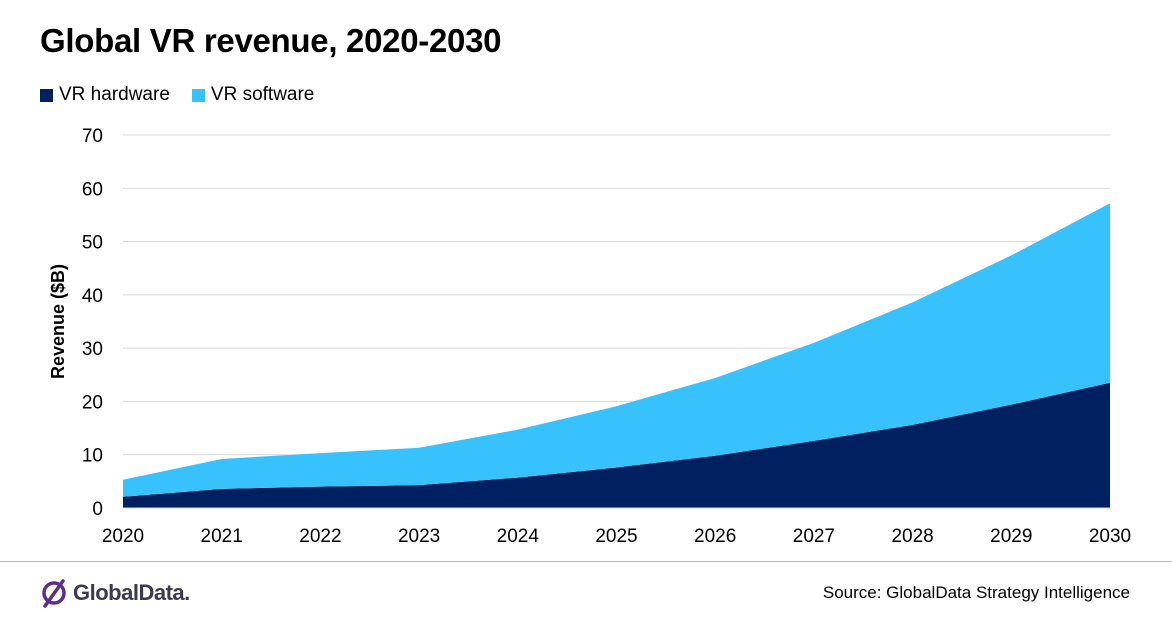  Describe the element at coordinates (586, 561) in the screenshot. I see `footer-divider` at that location.